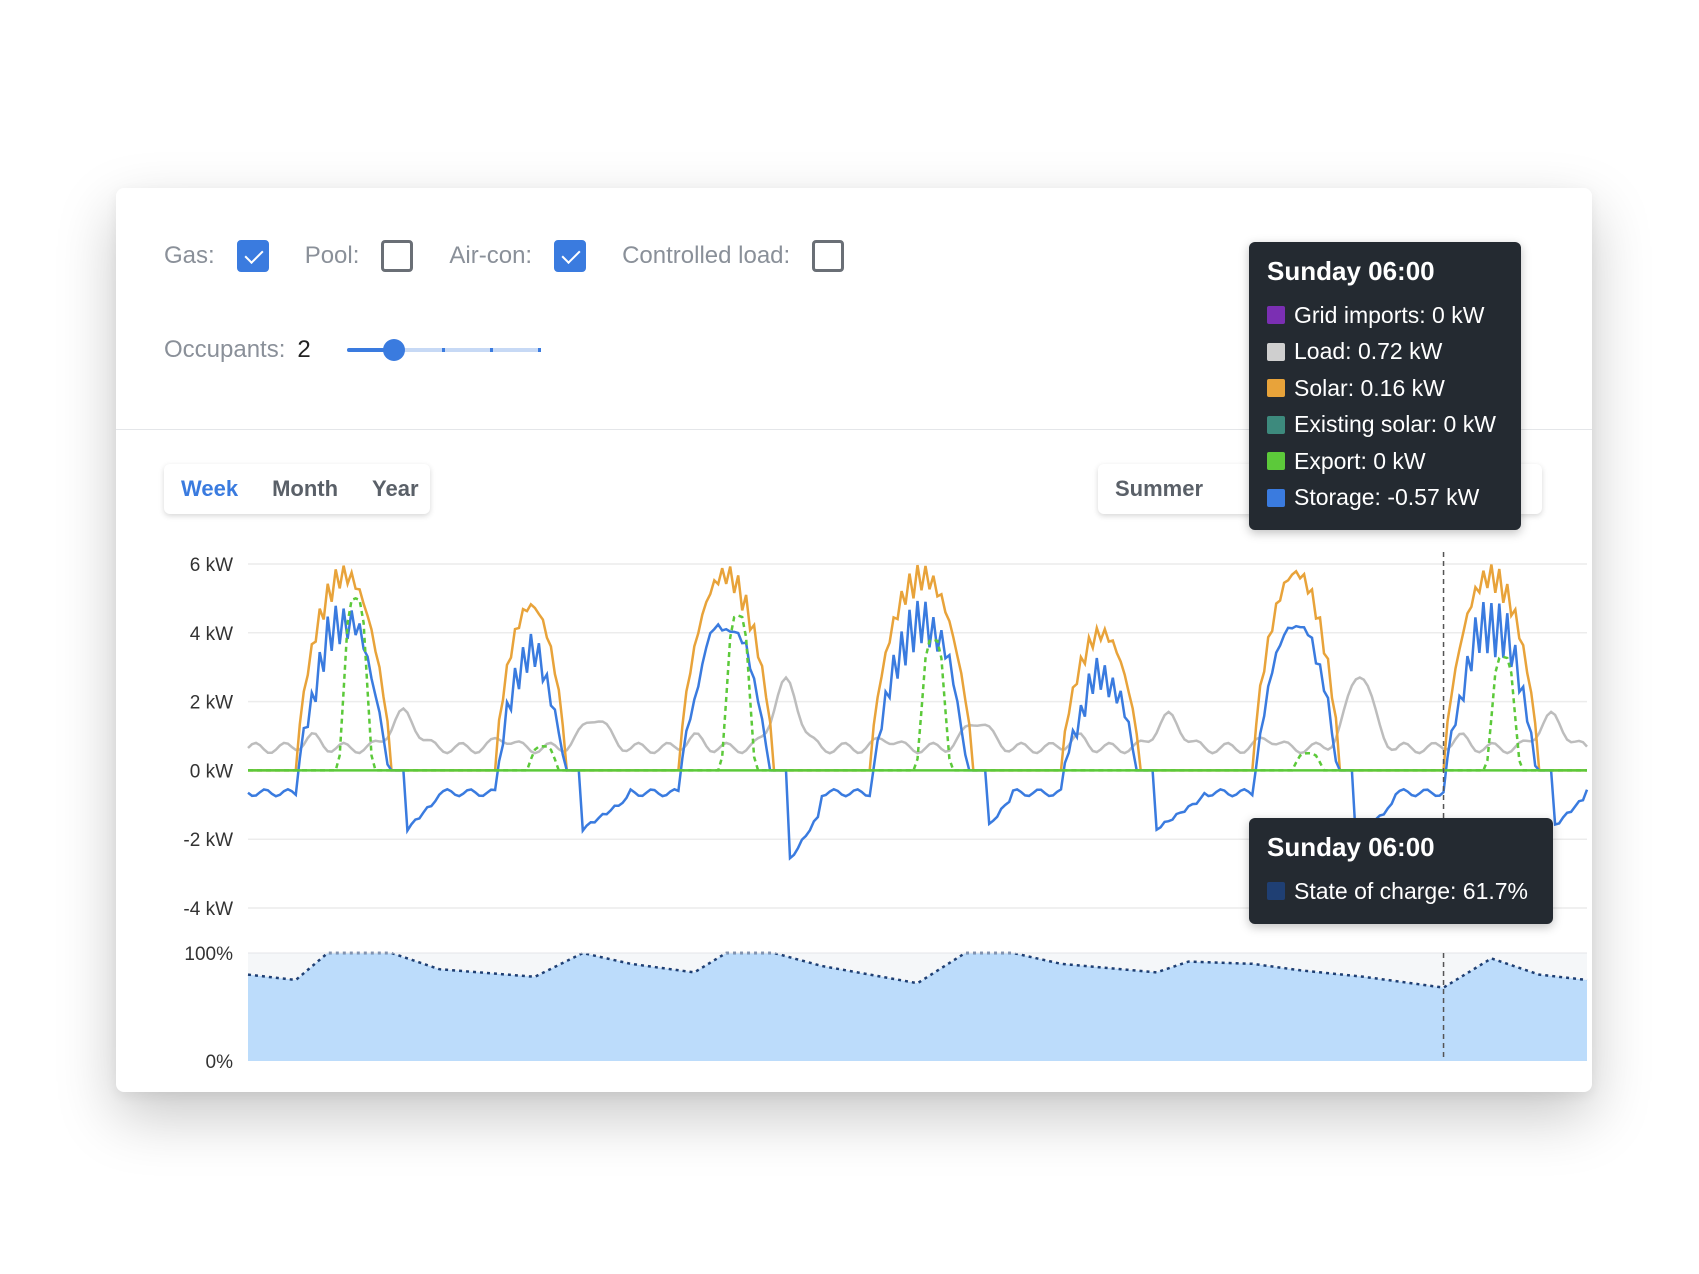  What do you see at coordinates (211, 703) in the screenshot?
I see `y-tick-label: 2 kW` at bounding box center [211, 703].